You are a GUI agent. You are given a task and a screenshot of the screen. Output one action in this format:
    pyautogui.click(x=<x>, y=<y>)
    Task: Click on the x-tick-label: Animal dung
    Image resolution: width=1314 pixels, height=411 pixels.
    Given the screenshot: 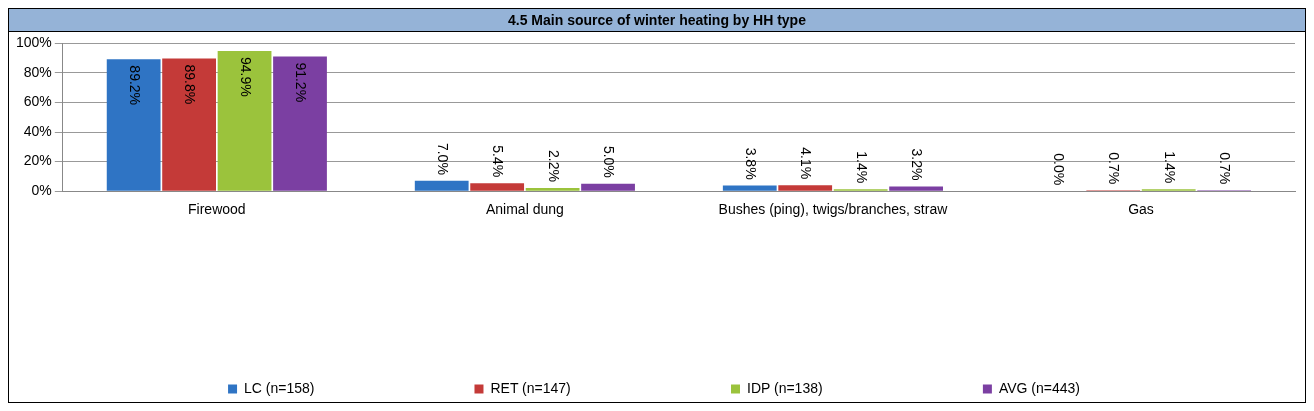 What is the action you would take?
    pyautogui.click(x=524, y=209)
    